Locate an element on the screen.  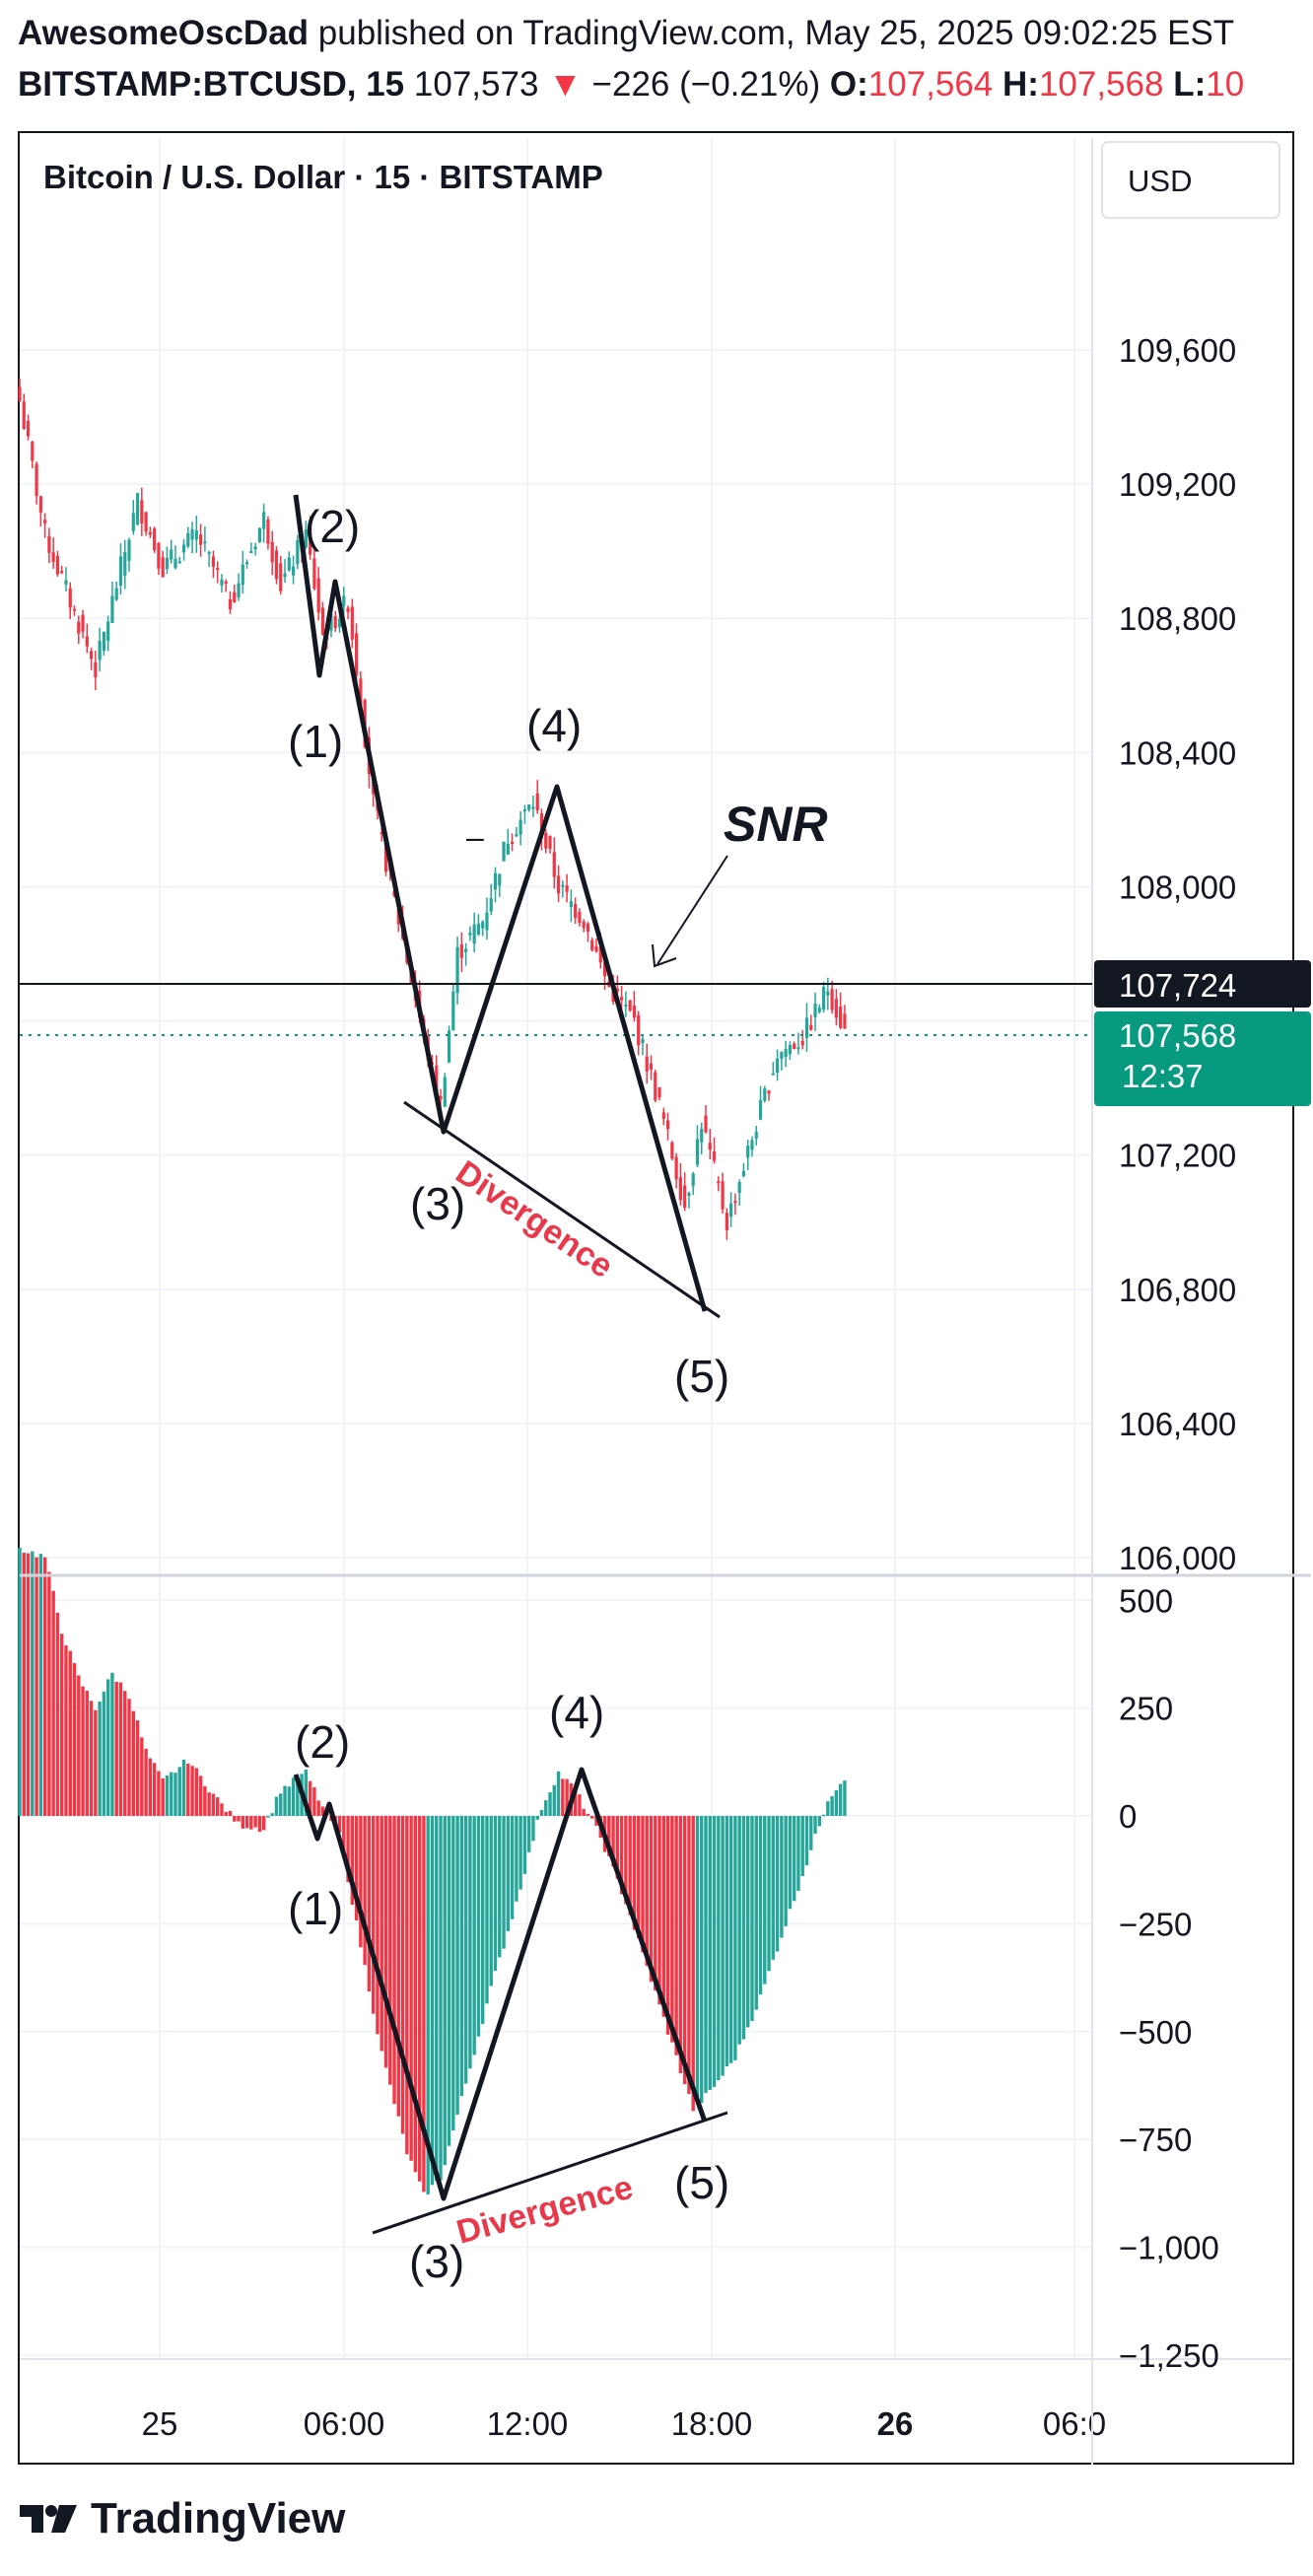
tradingview-logo: TradingView is located at coordinates (181, 2518).